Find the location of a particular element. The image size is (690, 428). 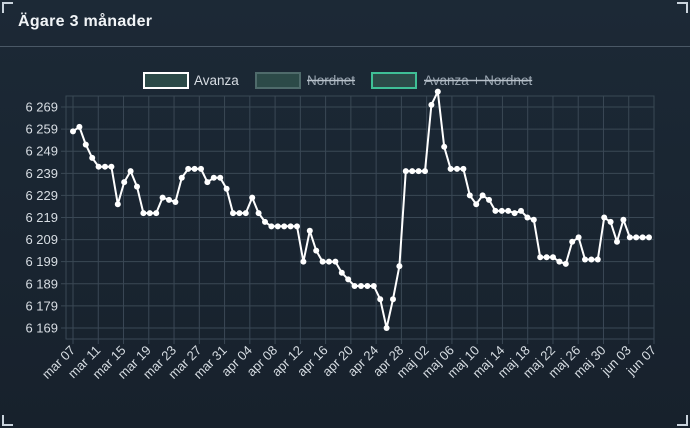

legend: Avanza Nordnet Avanza + Nordnet is located at coordinates (337, 80).